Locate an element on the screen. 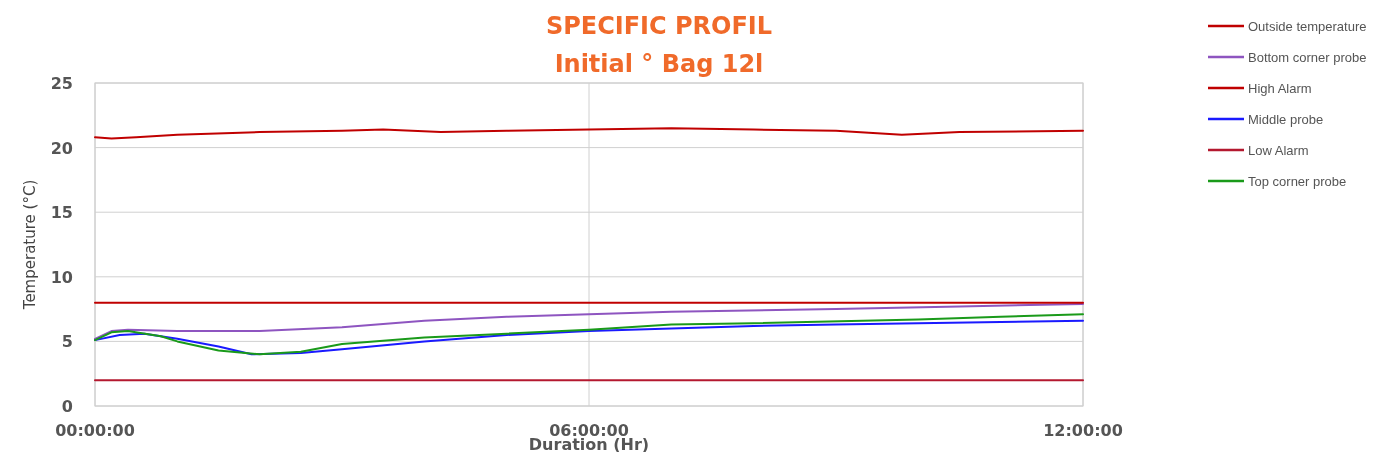 This screenshot has height=453, width=1400. x-tick-label: 12:00:00 is located at coordinates (1083, 430).